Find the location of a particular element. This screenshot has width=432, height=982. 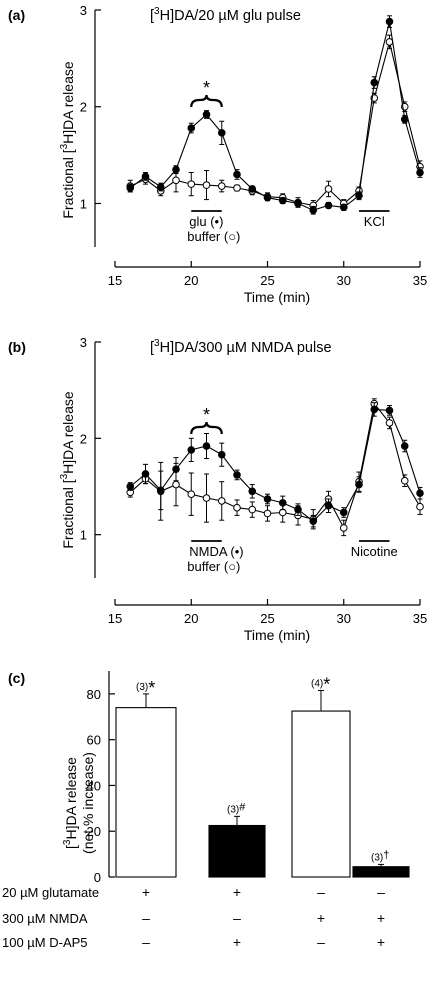

y-axis-label: [3H]DA release is located at coordinates (70, 803).